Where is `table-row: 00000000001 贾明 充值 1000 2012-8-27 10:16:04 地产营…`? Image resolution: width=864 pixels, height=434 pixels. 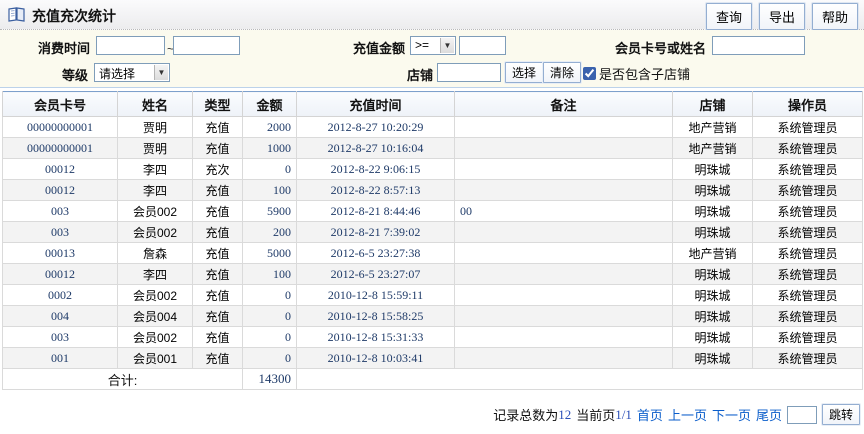
table-row: 00000000001 贾明 充值 1000 2012-8-27 10:16:04 地产营… is located at coordinates (432, 148).